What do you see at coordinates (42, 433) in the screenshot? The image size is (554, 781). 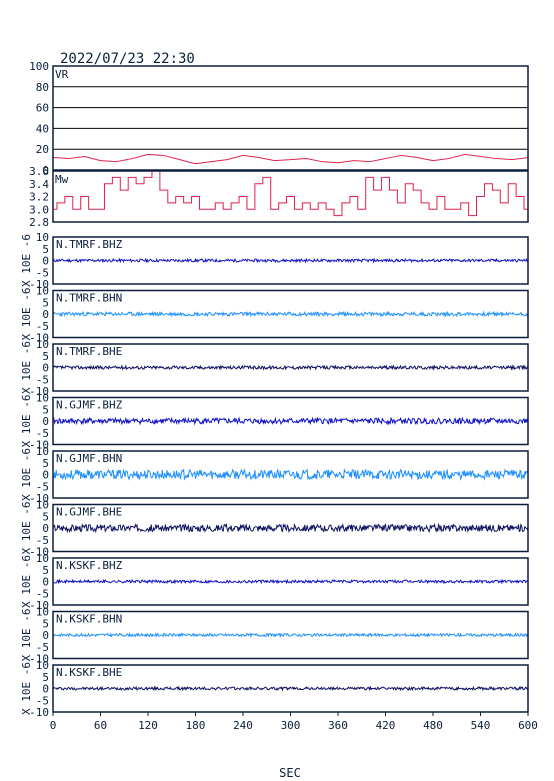 I see `n-gjmf-bhz-ytick-label: -5` at bounding box center [42, 433].